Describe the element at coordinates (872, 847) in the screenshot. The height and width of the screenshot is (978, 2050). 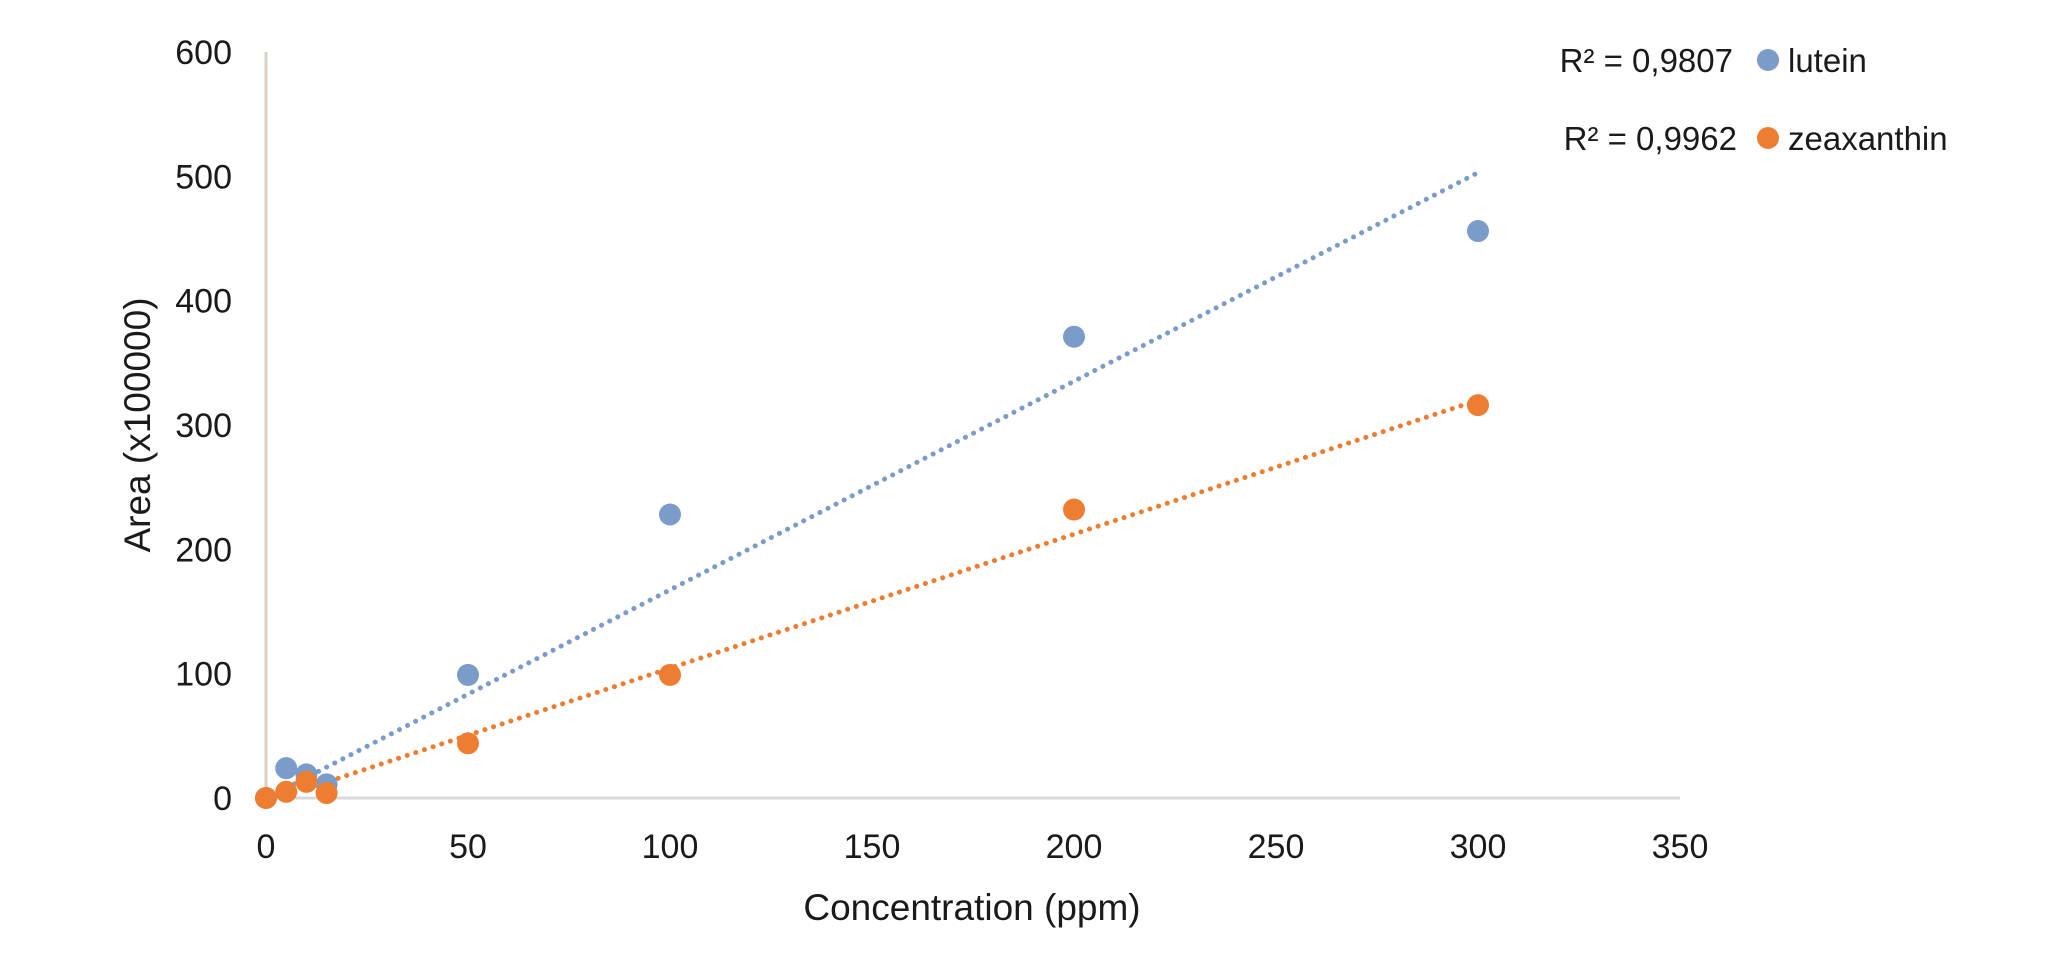
I see `x-tick-label-150: 150` at that location.